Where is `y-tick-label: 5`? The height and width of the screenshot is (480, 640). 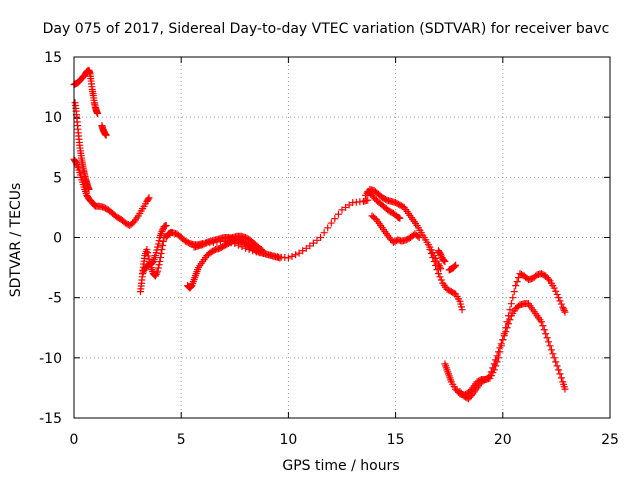 y-tick-label: 5 is located at coordinates (57, 178).